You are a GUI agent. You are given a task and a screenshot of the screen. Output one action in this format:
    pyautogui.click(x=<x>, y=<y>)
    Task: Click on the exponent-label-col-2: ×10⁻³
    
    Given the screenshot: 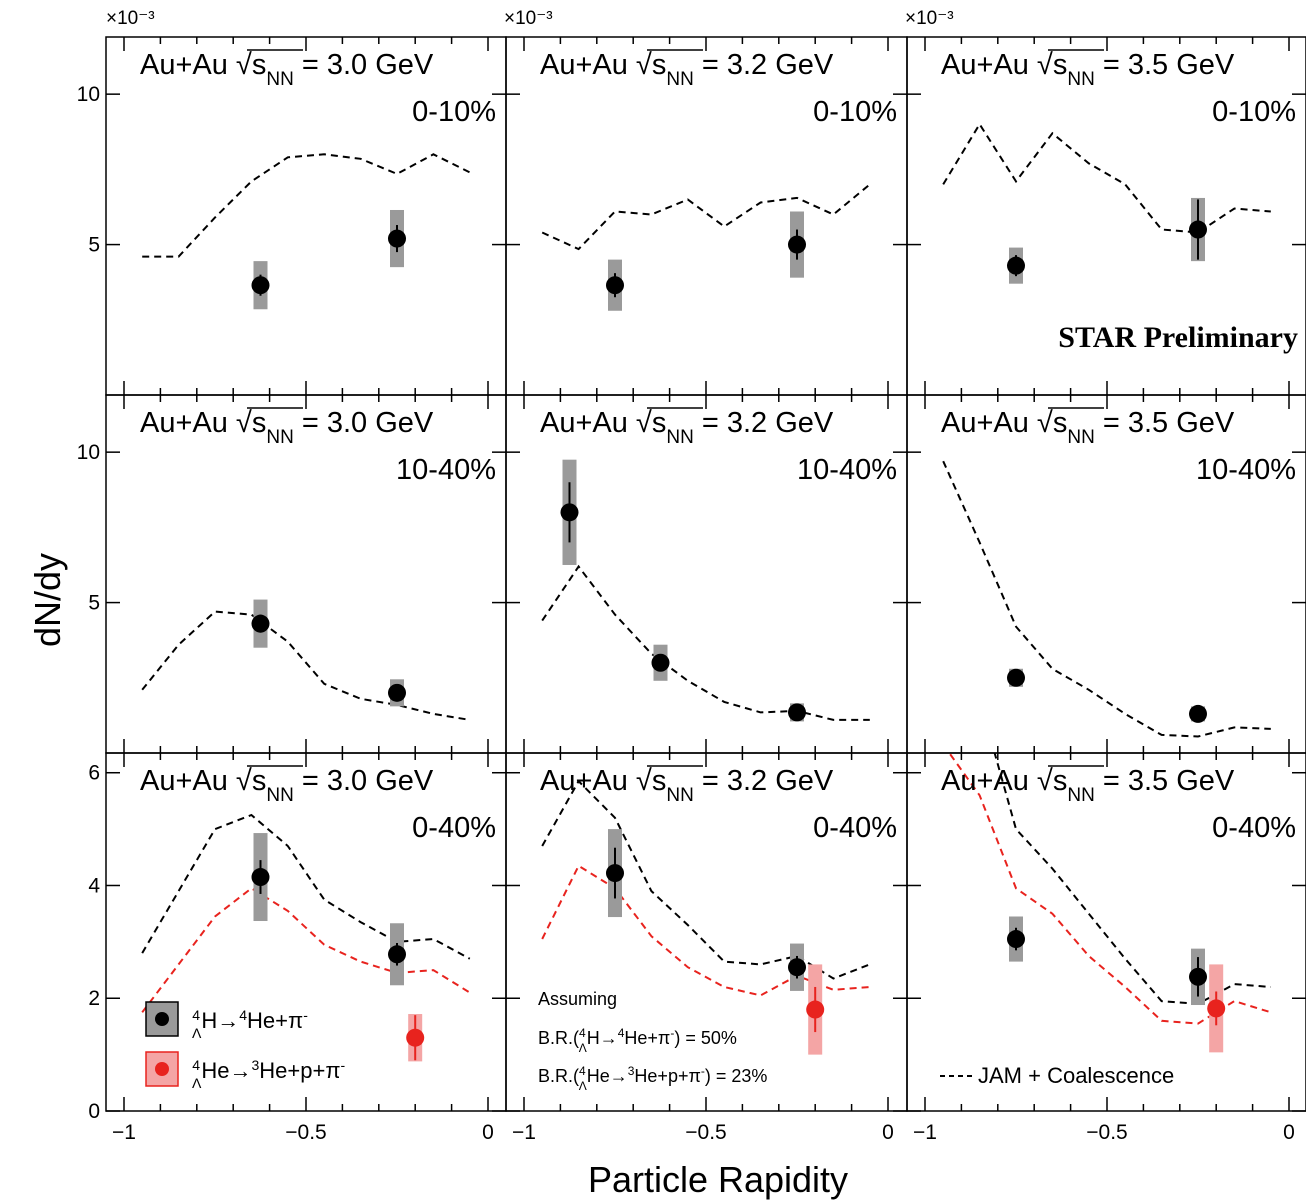 What is the action you would take?
    pyautogui.click(x=929, y=18)
    